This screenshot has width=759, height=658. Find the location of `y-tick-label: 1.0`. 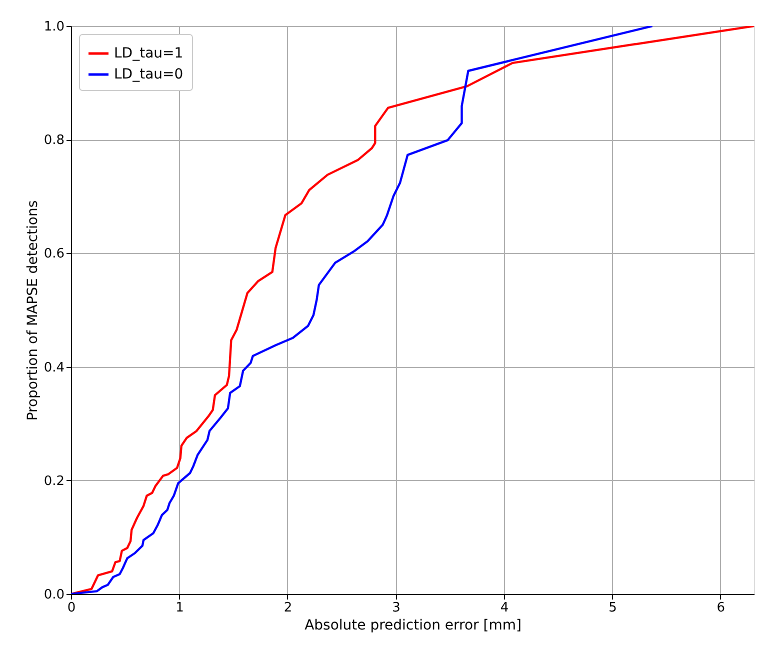

y-tick-label: 1.0 is located at coordinates (54, 27).